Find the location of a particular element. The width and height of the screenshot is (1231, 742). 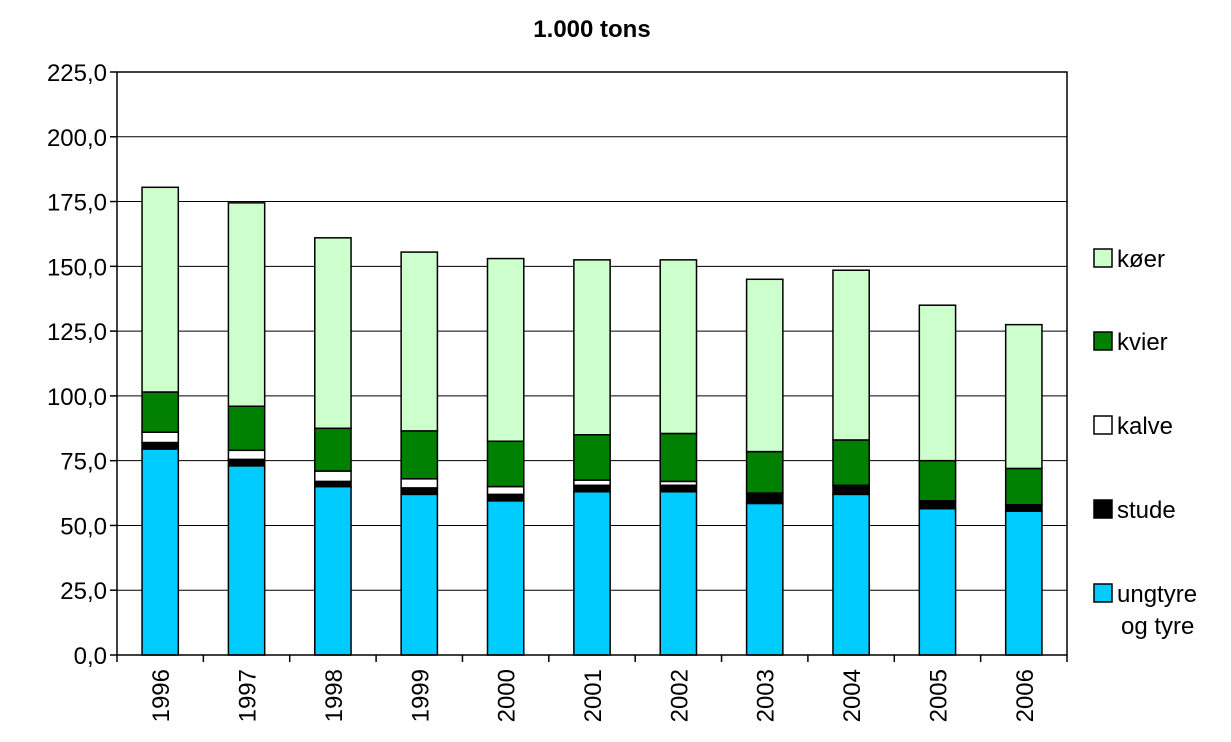

x-tick-label: 2006 is located at coordinates (1025, 695).